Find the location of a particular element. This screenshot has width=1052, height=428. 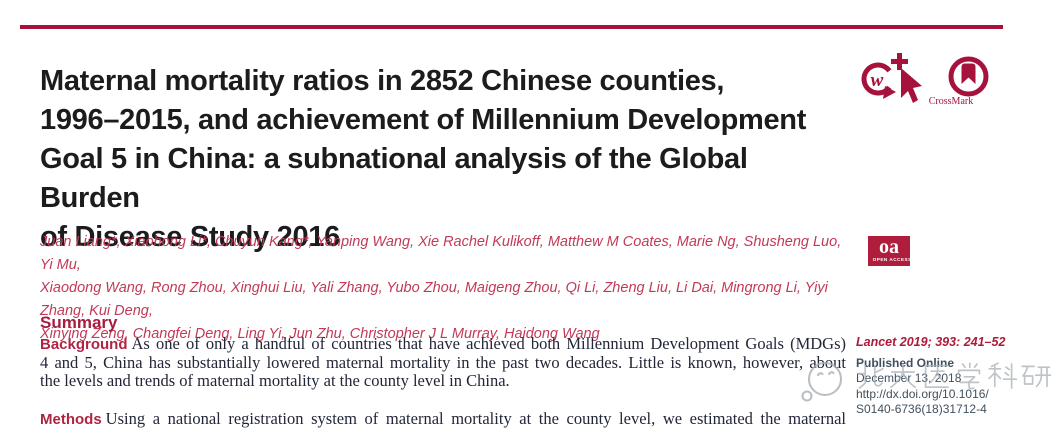

open-access-badge: oa OPEN ACCESS is located at coordinates (890, 251).